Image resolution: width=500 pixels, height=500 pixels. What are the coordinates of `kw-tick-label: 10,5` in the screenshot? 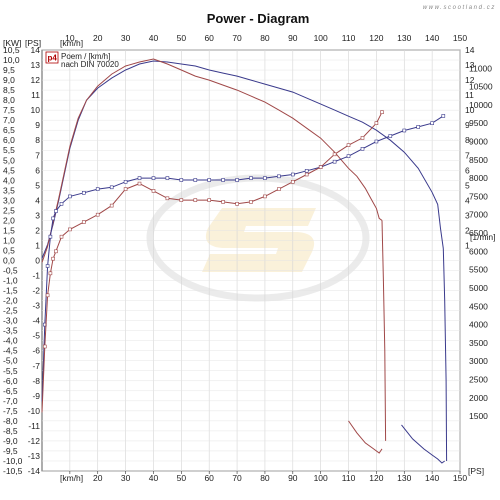 It's located at (11, 50).